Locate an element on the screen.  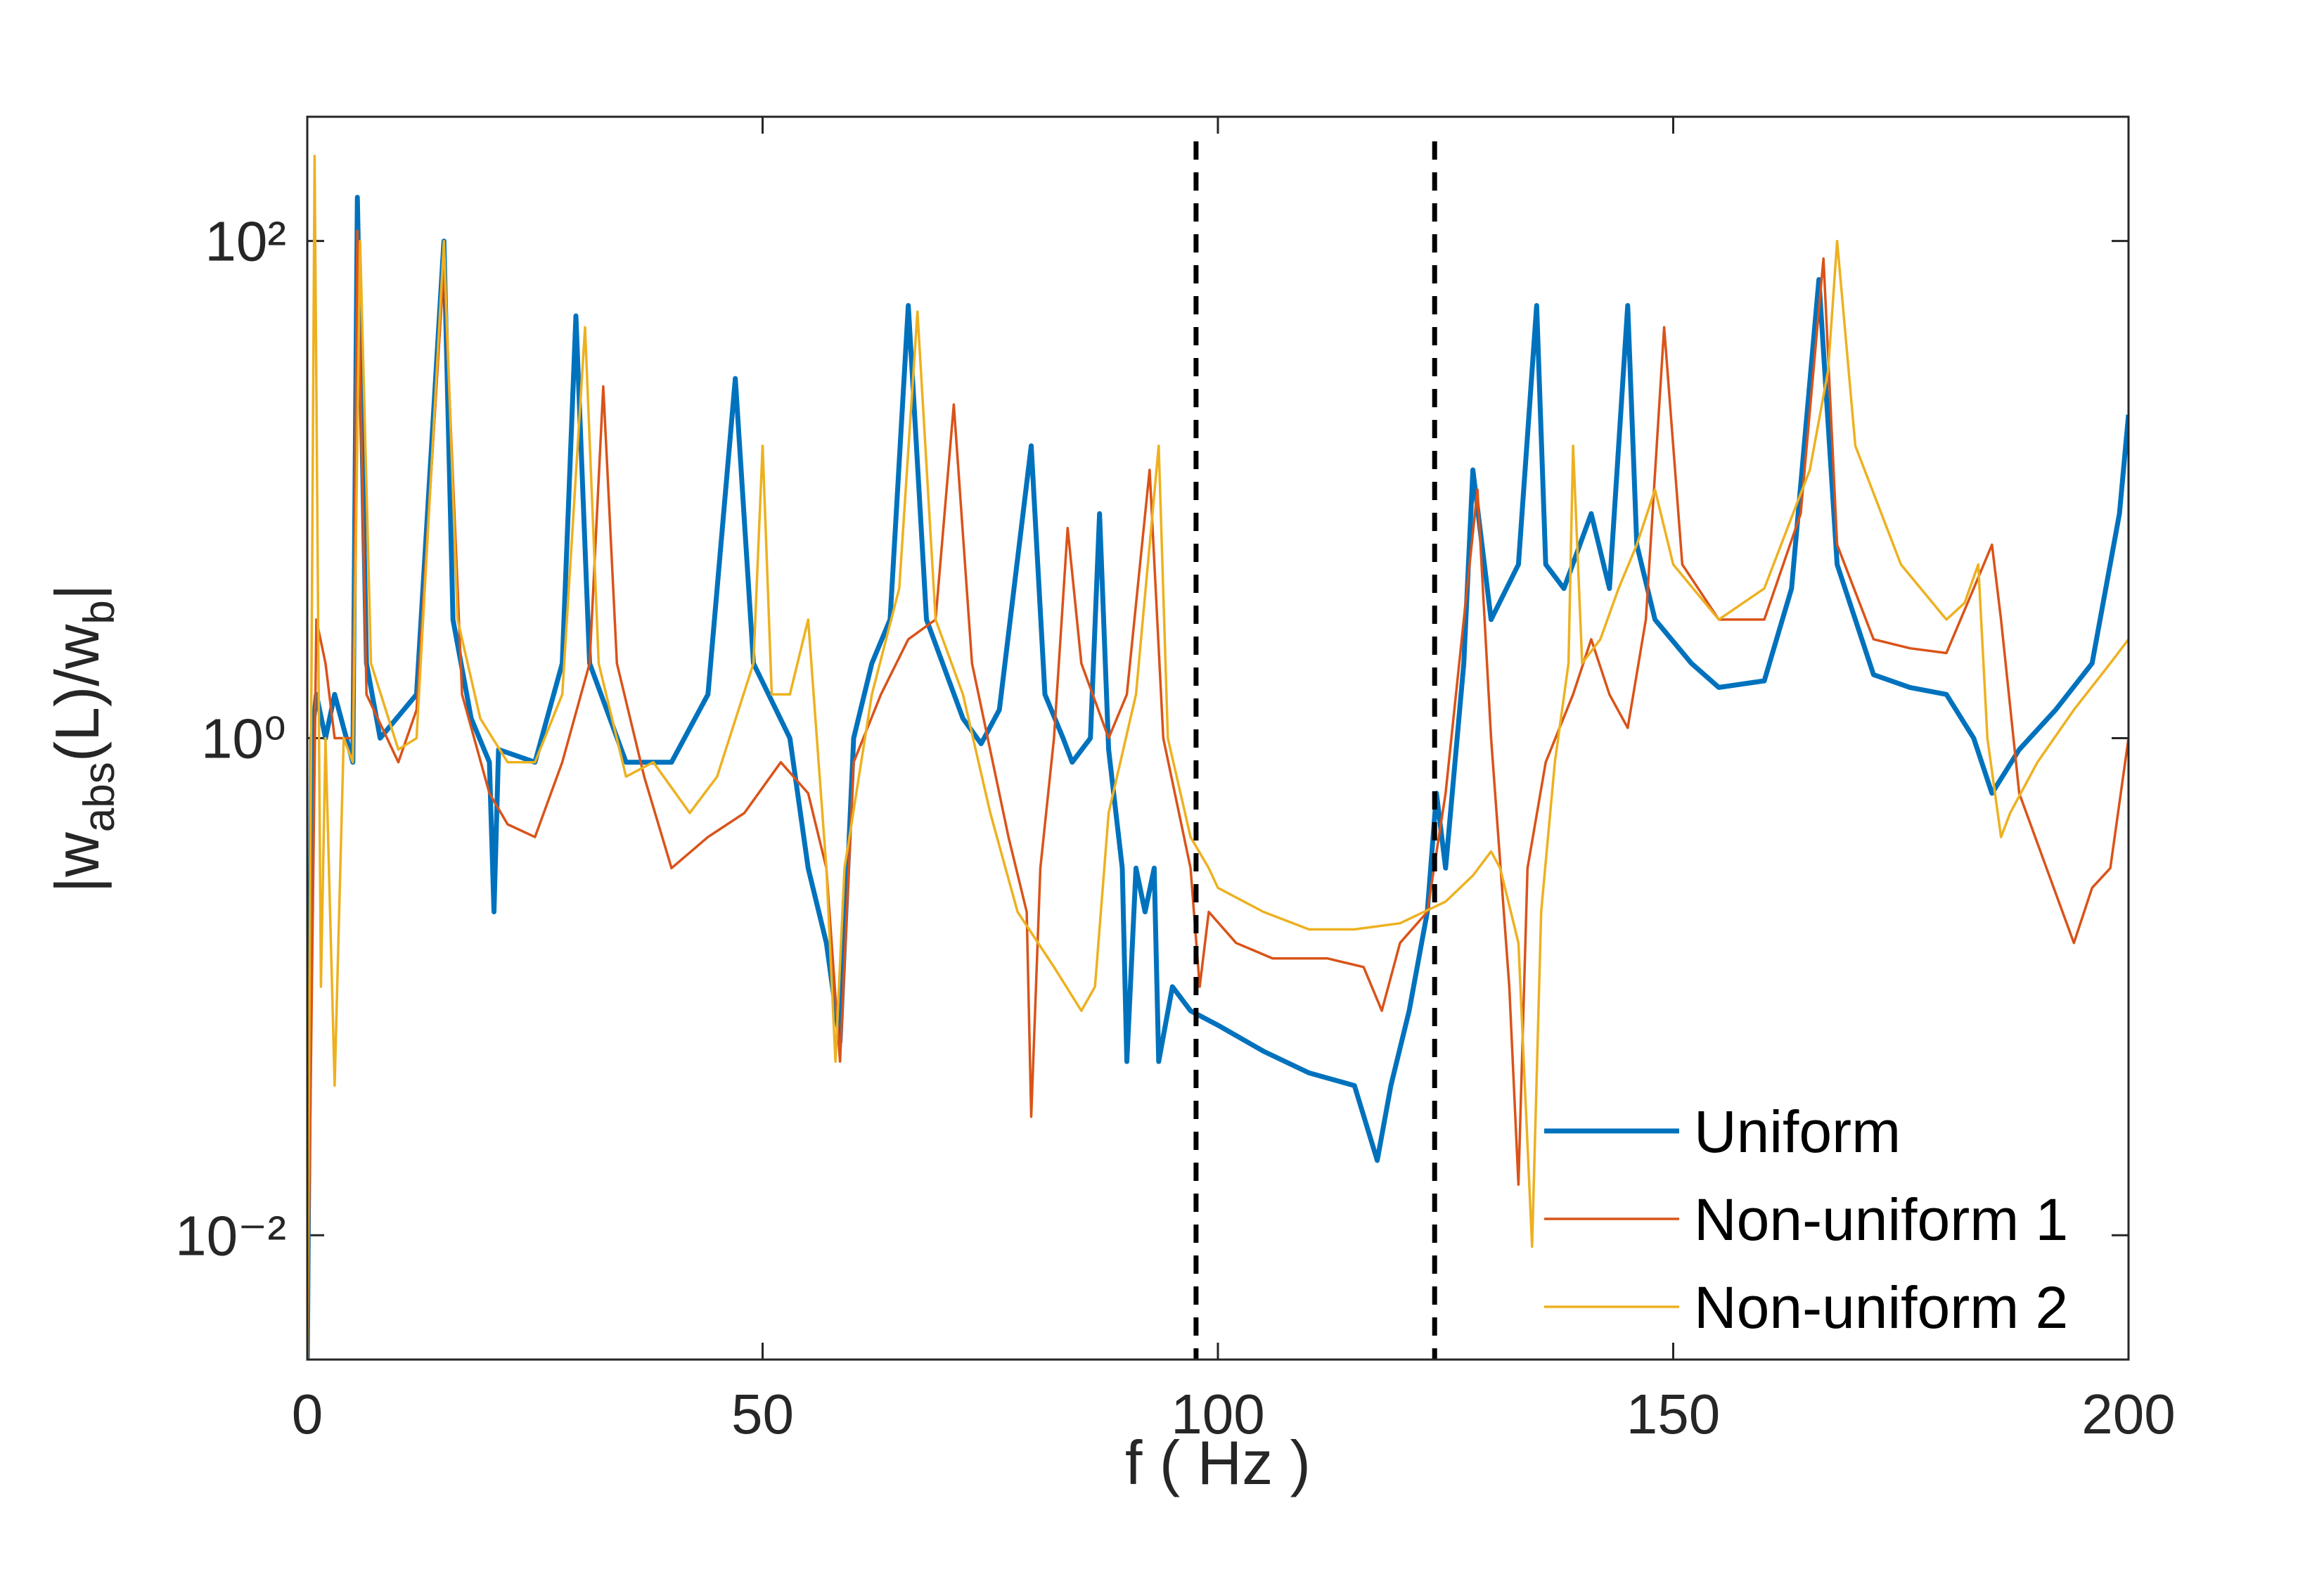
y-label-part: | is located at coordinates (77, 592).